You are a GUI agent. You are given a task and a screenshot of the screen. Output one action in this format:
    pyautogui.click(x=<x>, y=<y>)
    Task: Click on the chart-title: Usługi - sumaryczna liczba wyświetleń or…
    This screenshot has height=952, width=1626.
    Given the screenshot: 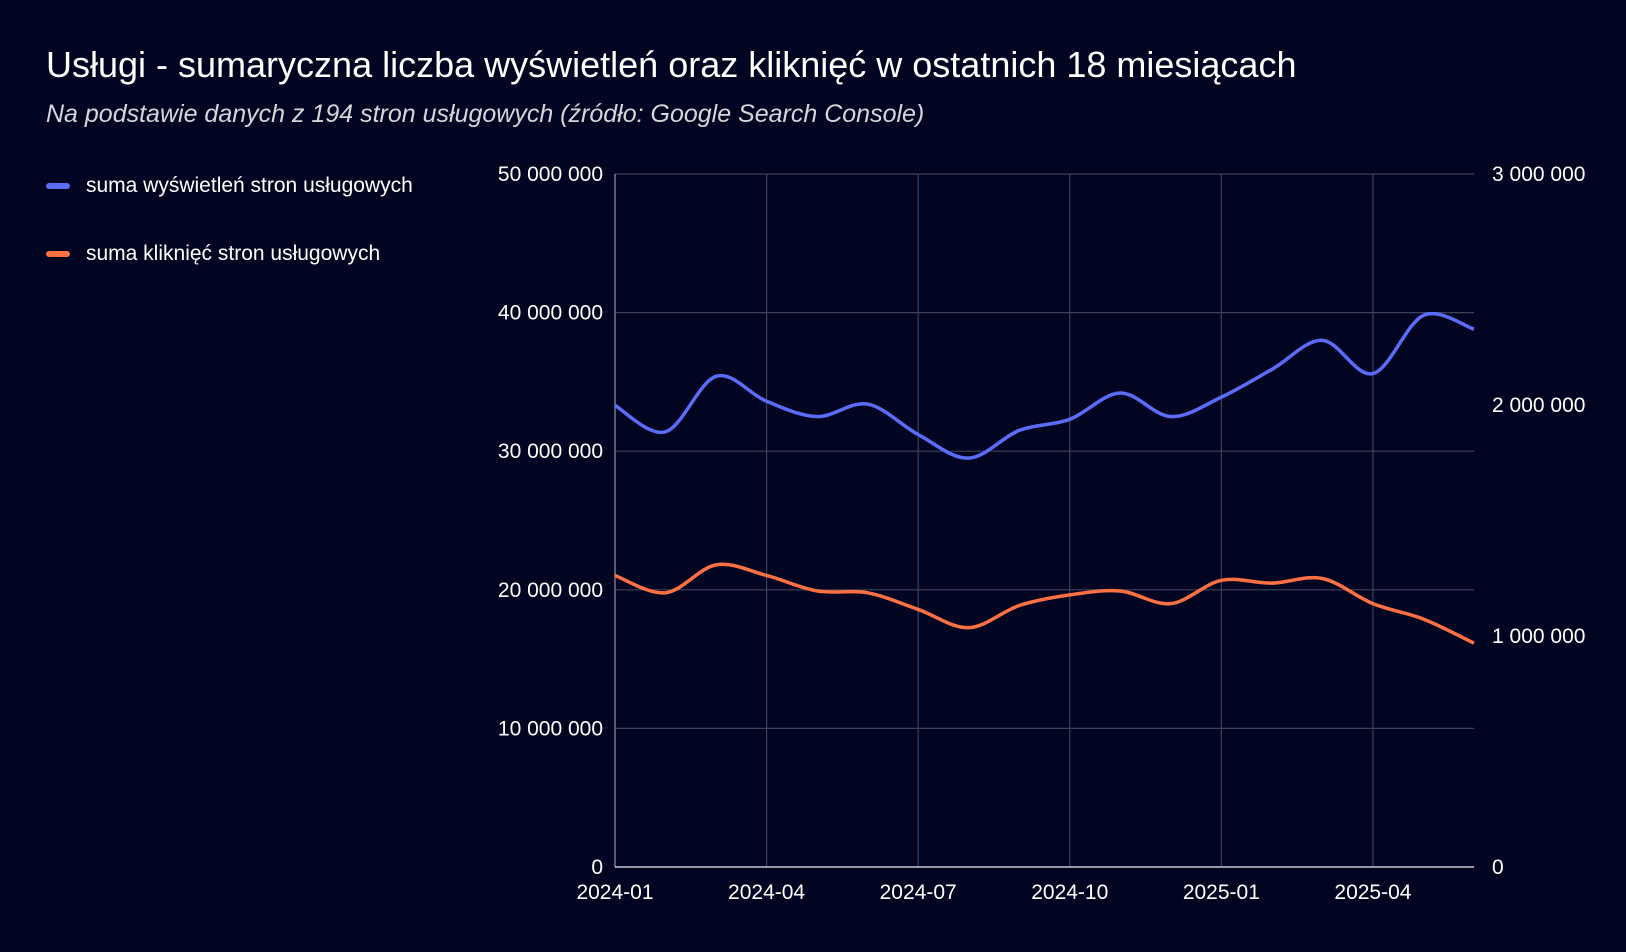 What is the action you would take?
    pyautogui.click(x=671, y=64)
    